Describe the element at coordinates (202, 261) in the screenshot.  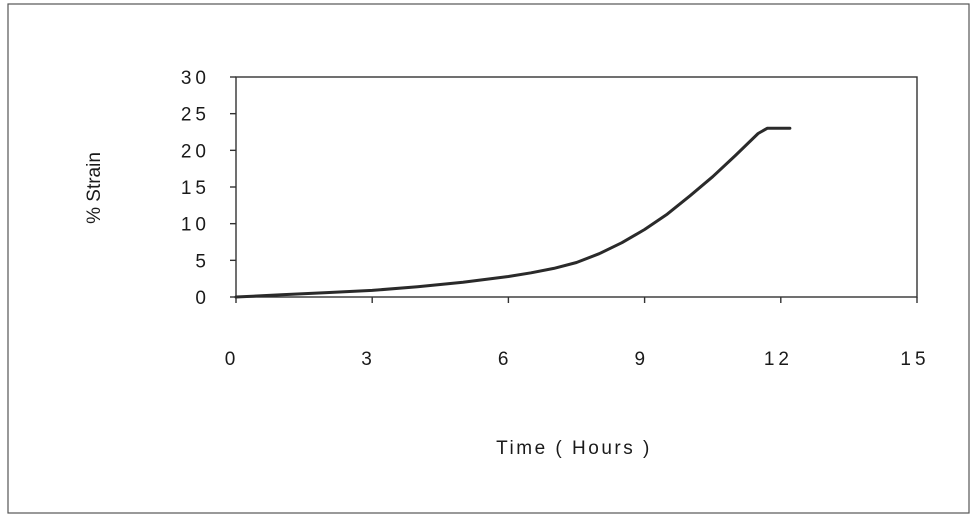
I see `y-tick-label: 5` at that location.